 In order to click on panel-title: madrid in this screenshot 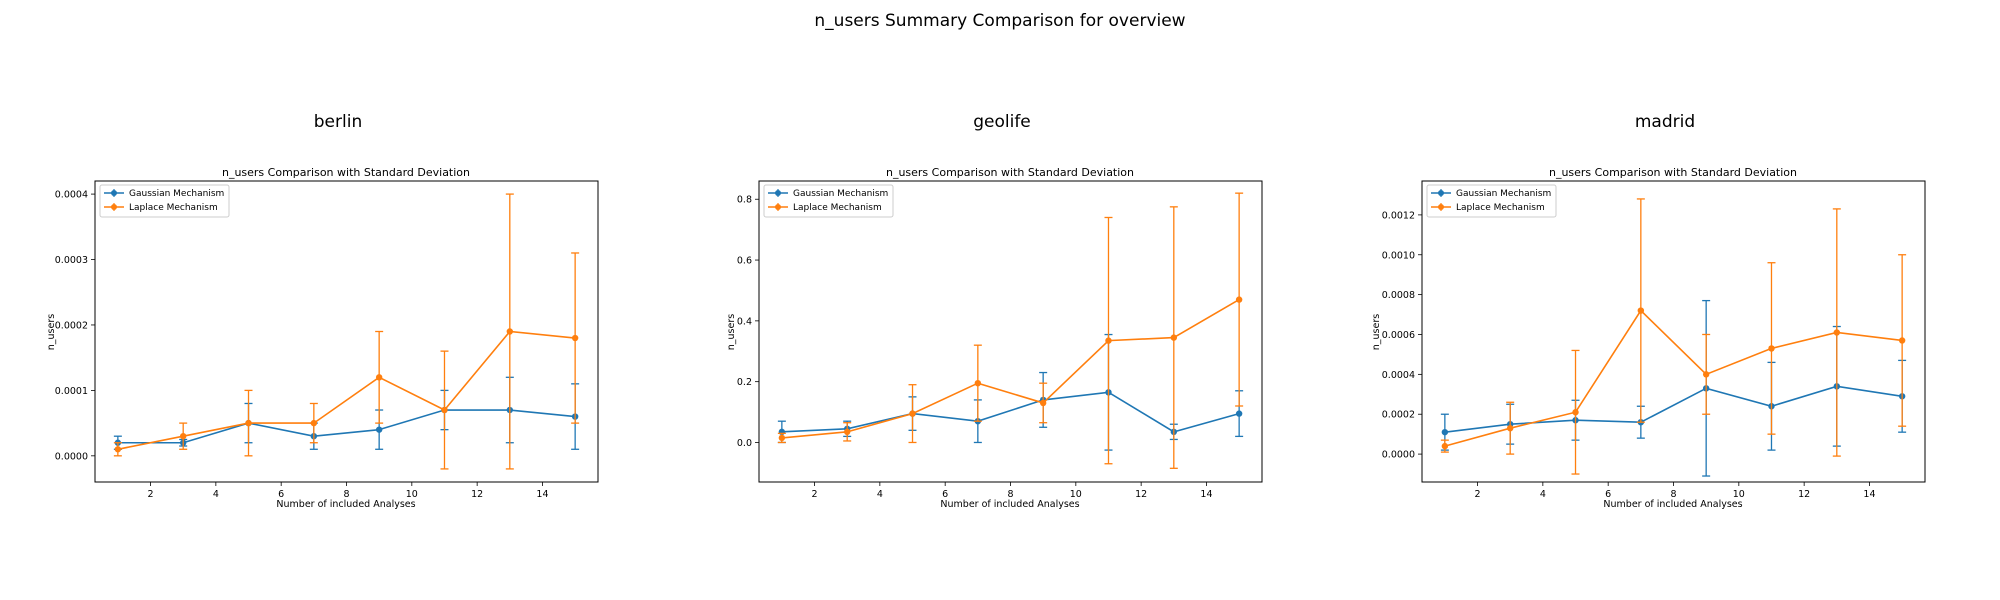, I will do `click(1665, 122)`.